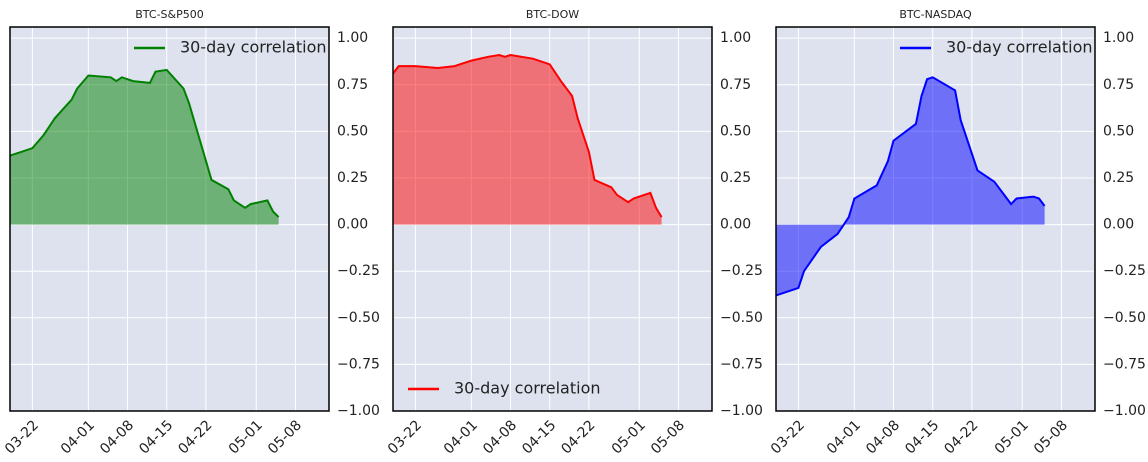  What do you see at coordinates (935, 14) in the screenshot?
I see `chart-title: BTC-NASDAQ` at bounding box center [935, 14].